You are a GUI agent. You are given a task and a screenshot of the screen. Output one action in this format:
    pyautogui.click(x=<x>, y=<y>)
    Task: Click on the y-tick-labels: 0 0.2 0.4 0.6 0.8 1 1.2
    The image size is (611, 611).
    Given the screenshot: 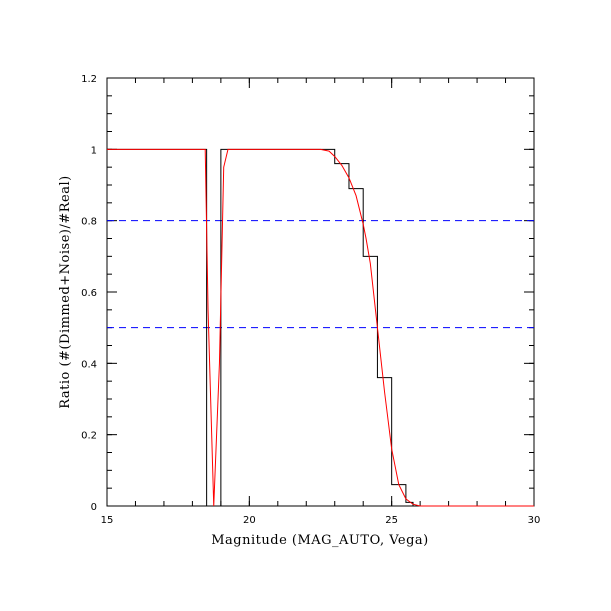 What is the action you would take?
    pyautogui.click(x=89, y=293)
    